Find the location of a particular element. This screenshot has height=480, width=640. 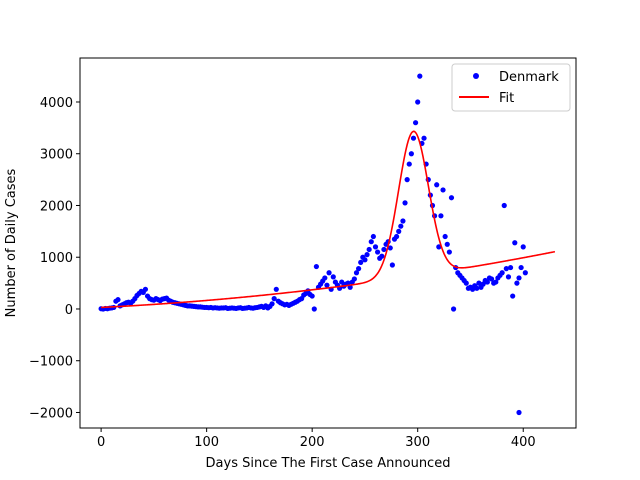

legend: Denmark Fit is located at coordinates (511, 87).